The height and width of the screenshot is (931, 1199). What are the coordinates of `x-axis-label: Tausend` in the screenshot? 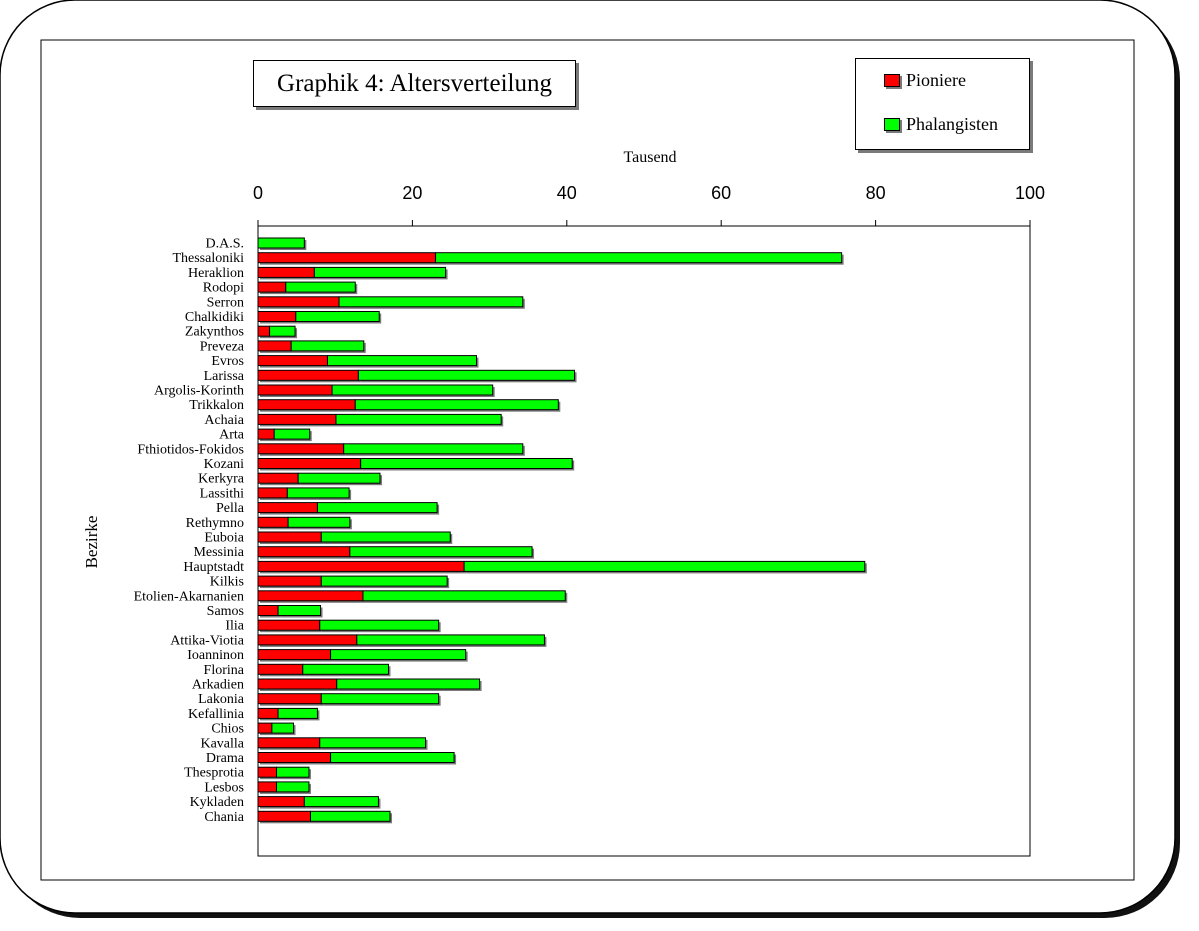 It's located at (650, 157).